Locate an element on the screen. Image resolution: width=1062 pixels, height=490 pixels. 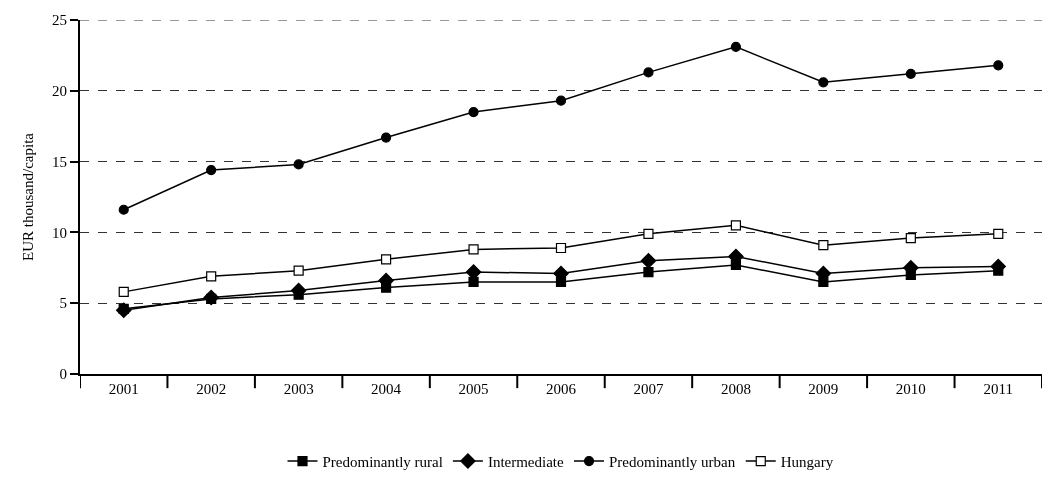
legend-label: Predominantly urban is located at coordinates (672, 461).